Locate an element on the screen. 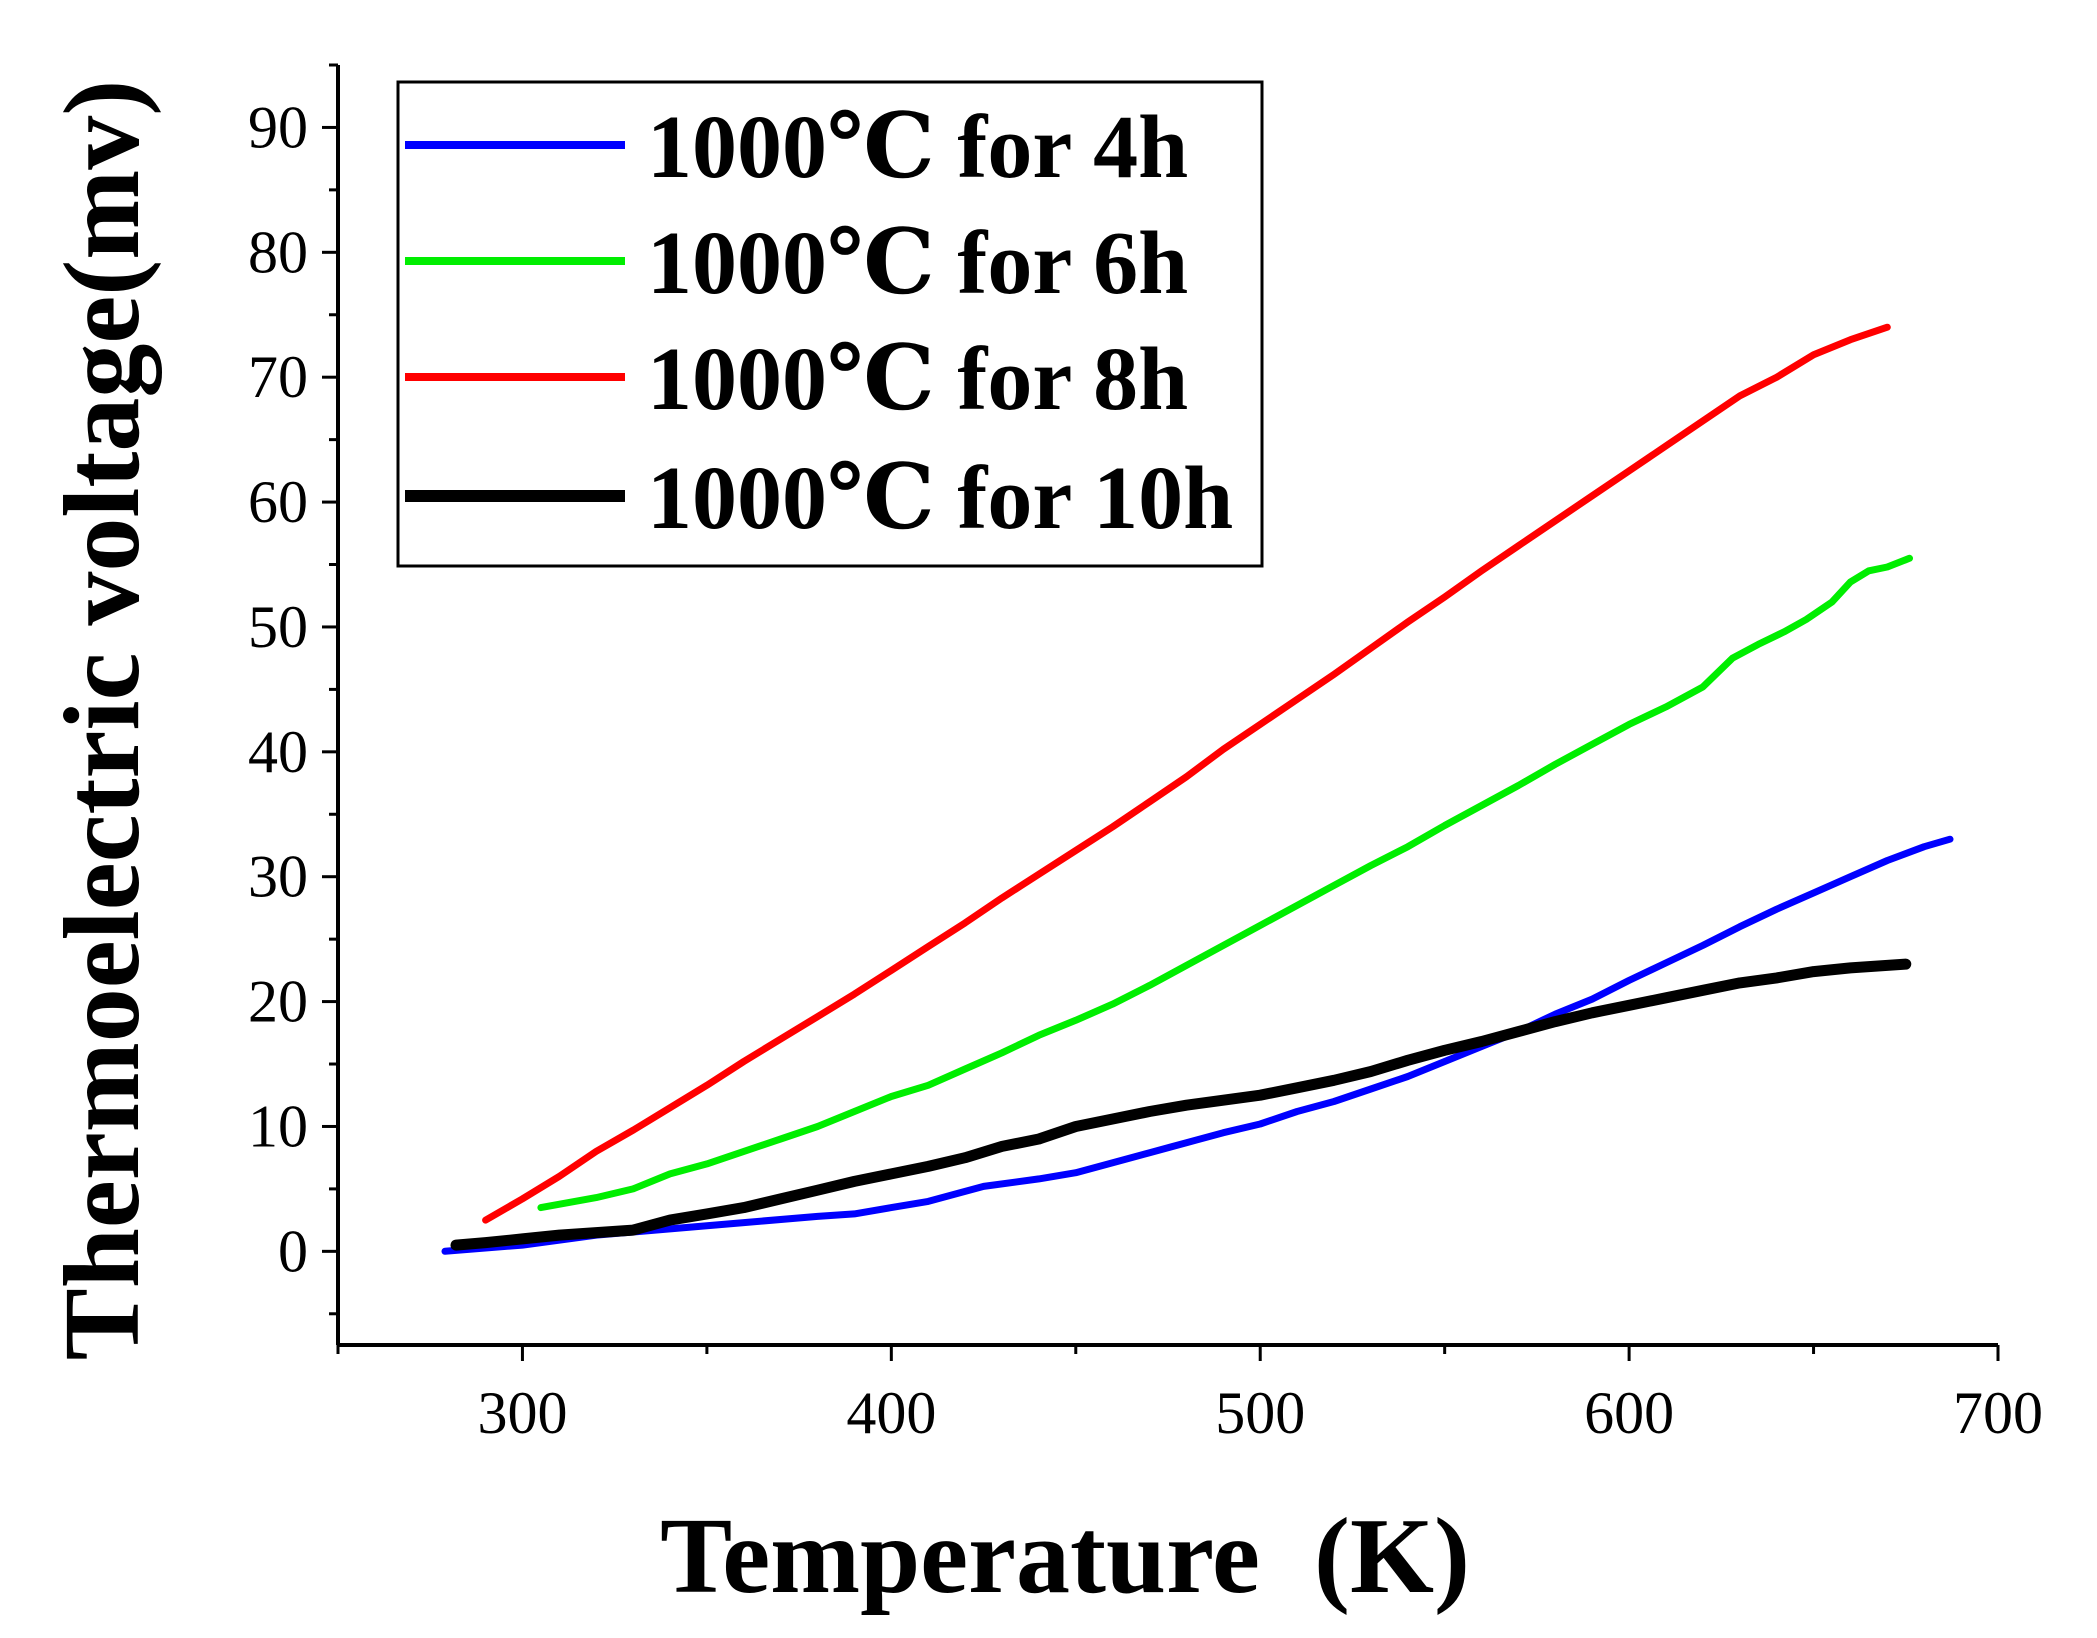 This screenshot has height=1638, width=2097. legend-entry: 1000℃ for 8h is located at coordinates (796, 379).